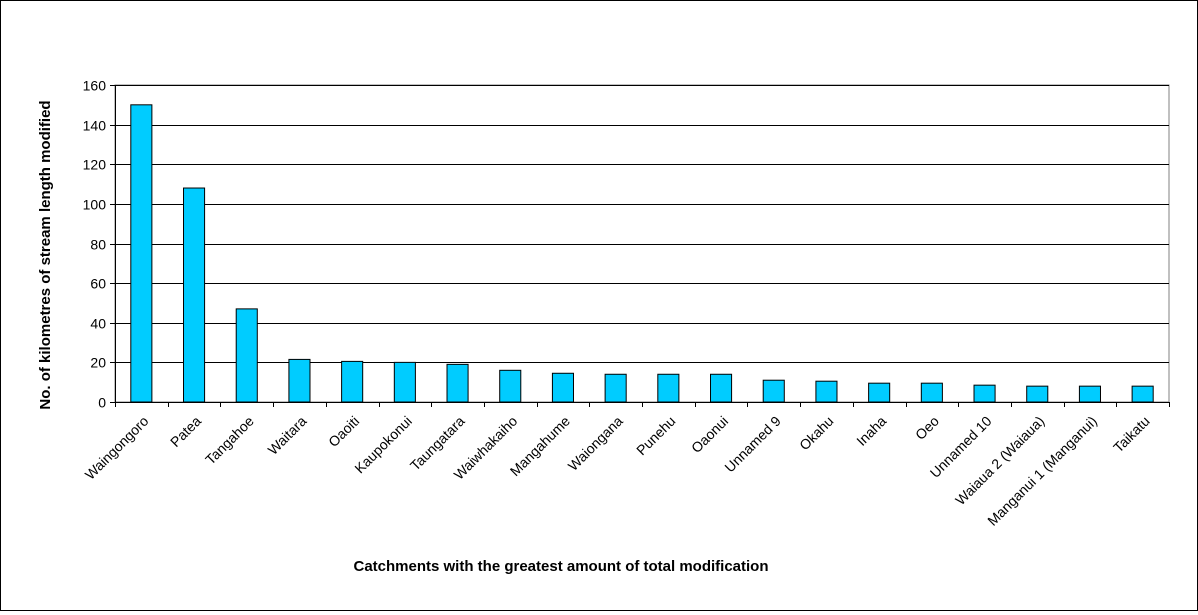 The image size is (1198, 615). What do you see at coordinates (98, 324) in the screenshot?
I see `y-tick-label: 40` at bounding box center [98, 324].